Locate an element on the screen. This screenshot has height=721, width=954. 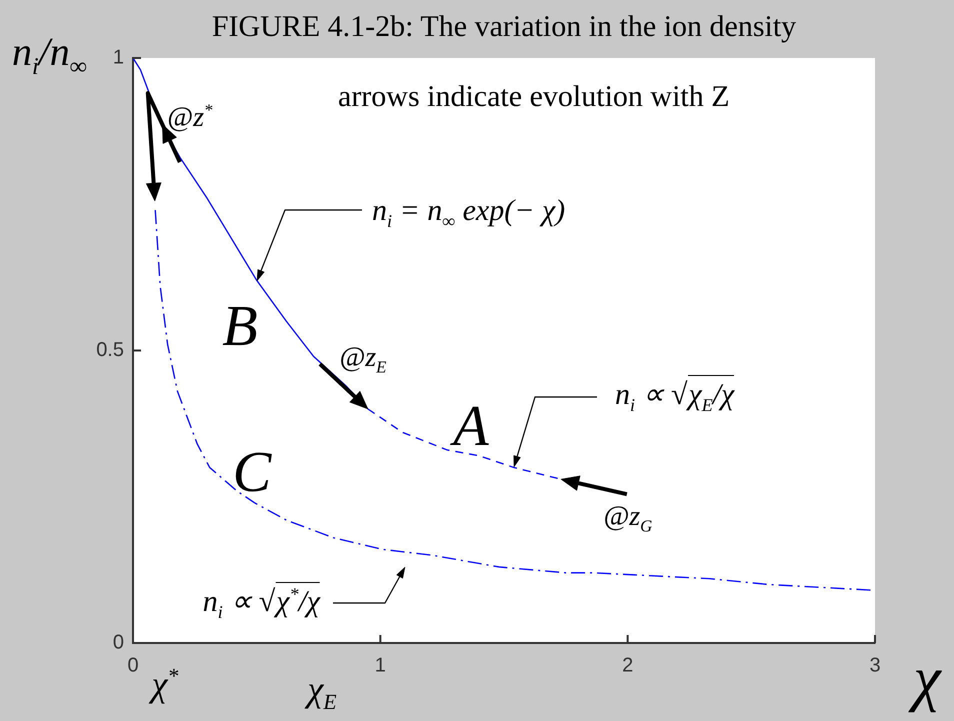
annotation: B is located at coordinates (240, 325).